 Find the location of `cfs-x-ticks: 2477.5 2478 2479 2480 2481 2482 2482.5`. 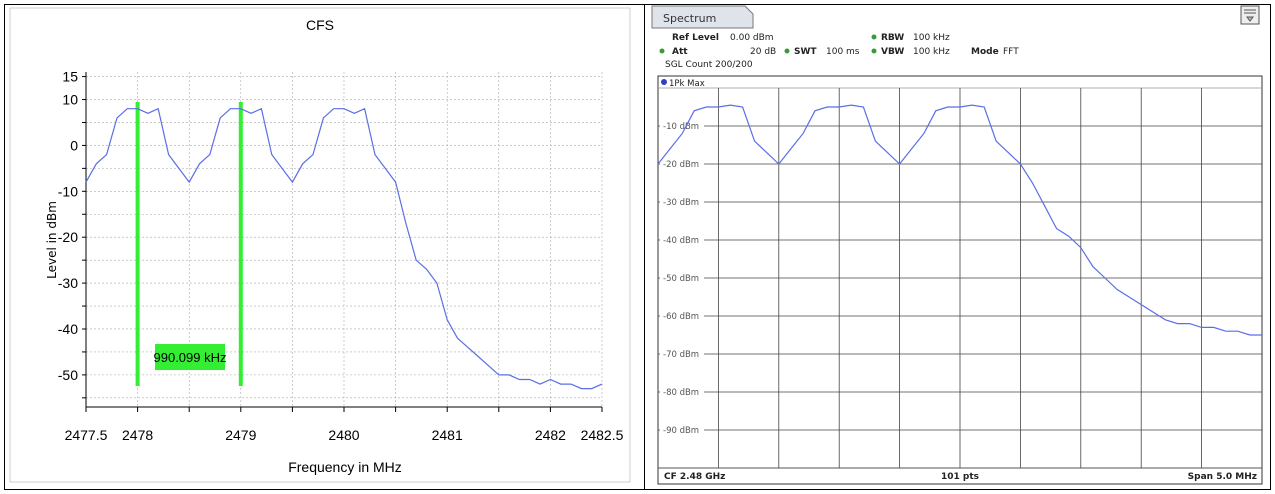

cfs-x-ticks: 2477.5 2478 2479 2480 2481 2482 2482.5 is located at coordinates (344, 435).